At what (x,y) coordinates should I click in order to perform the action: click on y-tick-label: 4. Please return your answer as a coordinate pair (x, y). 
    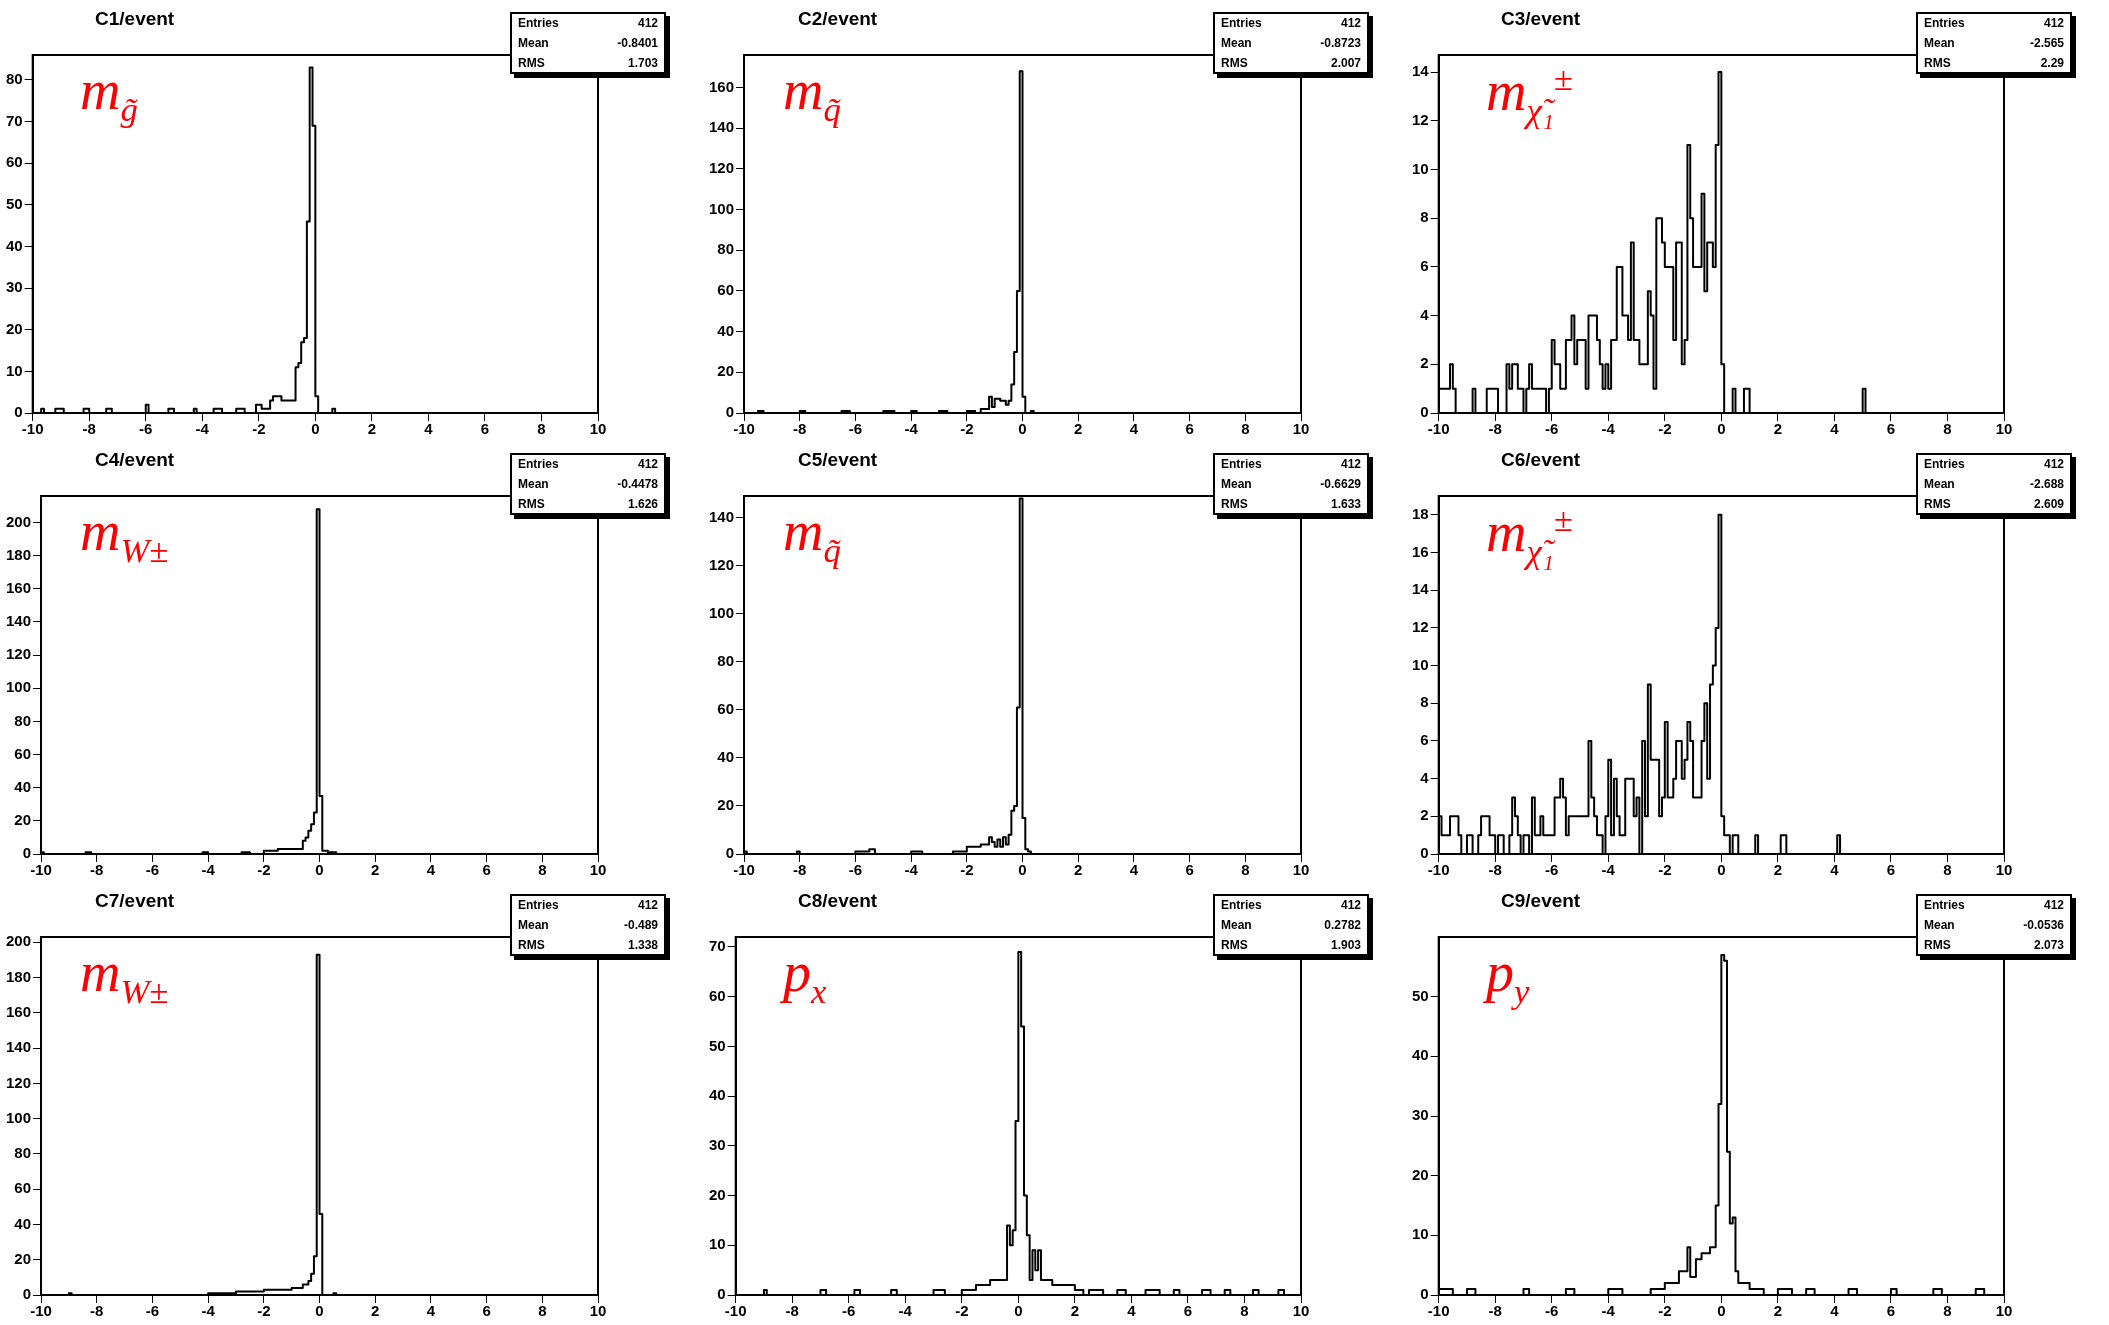
    Looking at the image, I should click on (1425, 314).